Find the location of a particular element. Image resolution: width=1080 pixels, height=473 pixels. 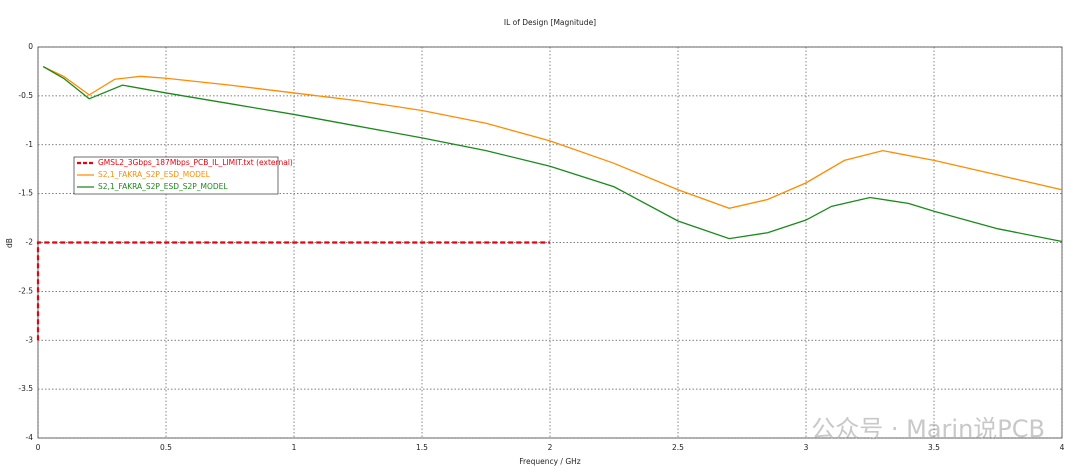

legend-label: S2,1_FAKRA_S2P_ESD_MODEL is located at coordinates (154, 174).